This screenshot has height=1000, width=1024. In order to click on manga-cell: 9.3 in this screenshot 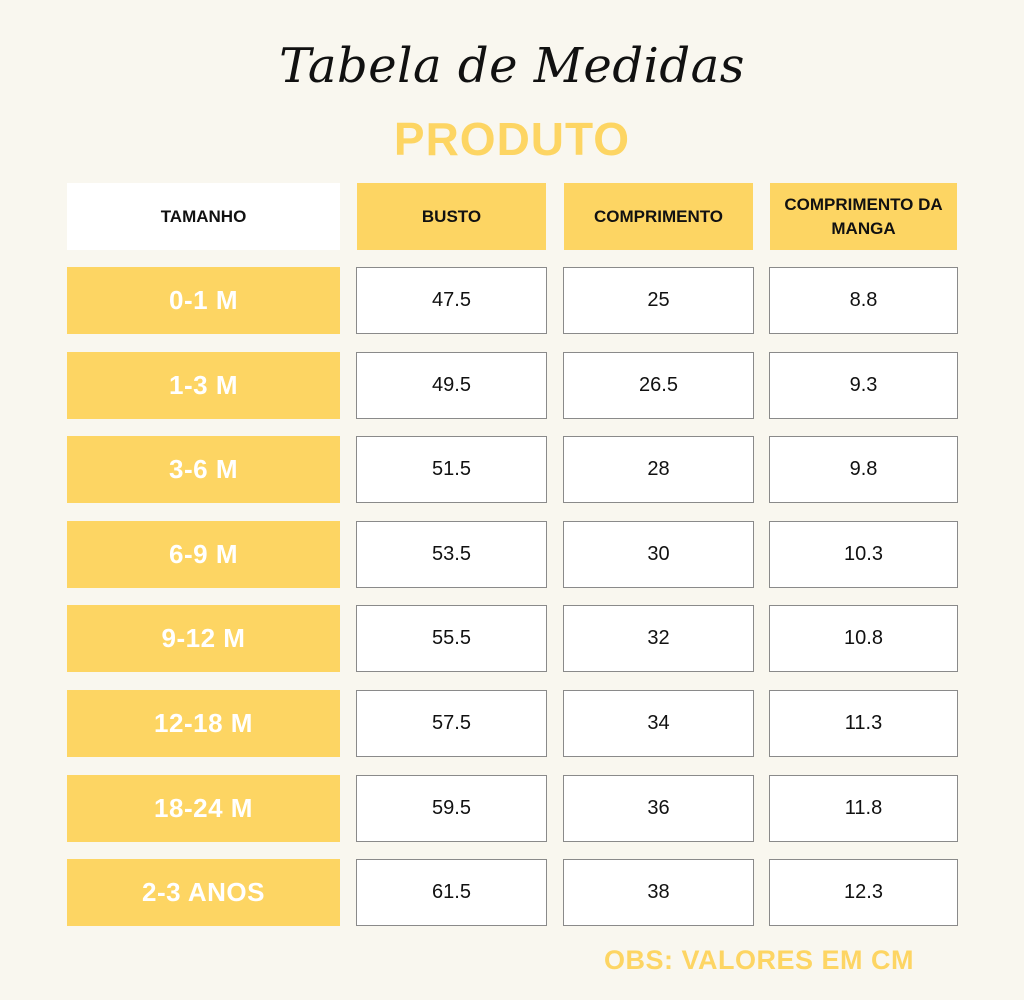, I will do `click(863, 385)`.